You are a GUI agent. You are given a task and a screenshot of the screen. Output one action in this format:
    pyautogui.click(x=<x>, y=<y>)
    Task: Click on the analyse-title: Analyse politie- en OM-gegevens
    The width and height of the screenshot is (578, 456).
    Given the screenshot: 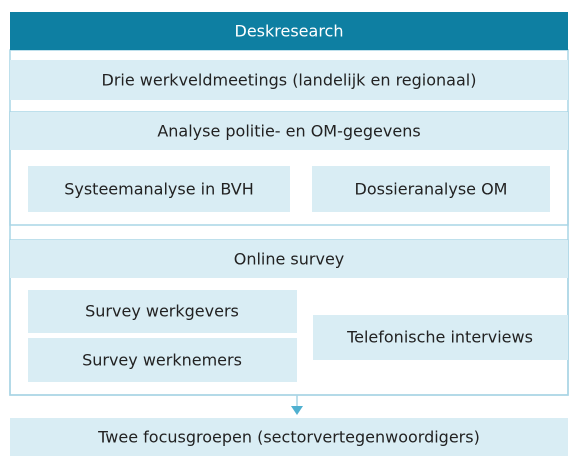 What is the action you would take?
    pyautogui.click(x=288, y=131)
    